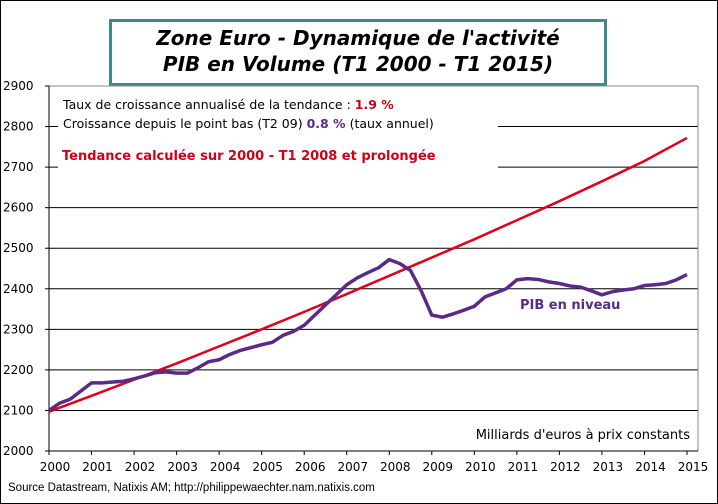 This screenshot has height=504, width=718. I want to click on x-tick-label: 2004, so click(225, 467).